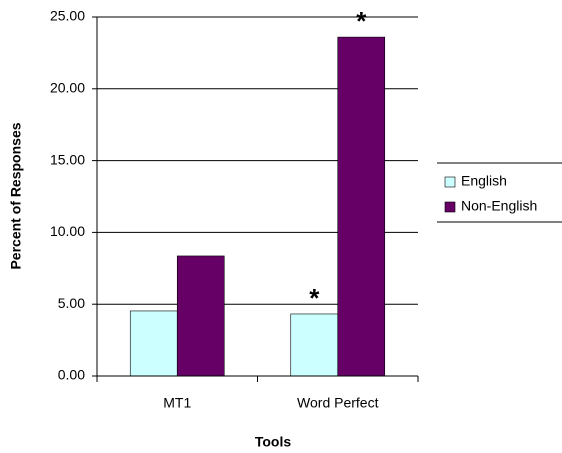 The height and width of the screenshot is (453, 562). I want to click on y-tick-label: 25.00, so click(67, 16).